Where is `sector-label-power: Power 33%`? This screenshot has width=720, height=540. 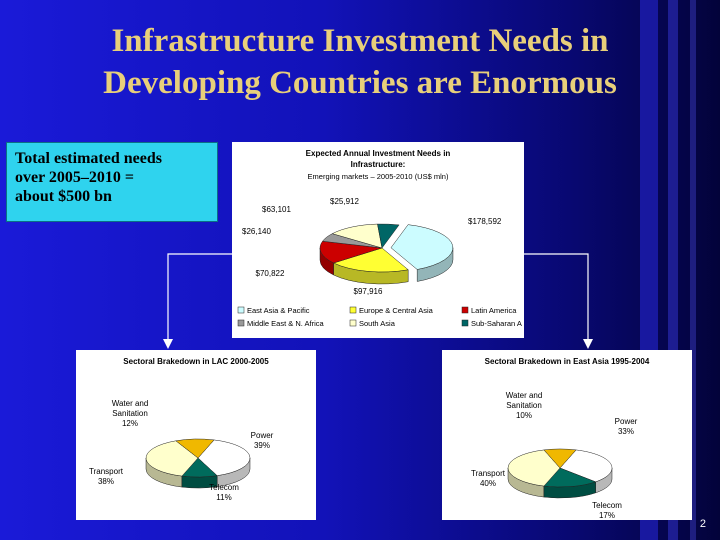
sector-label-power: Power 33% is located at coordinates (626, 426).